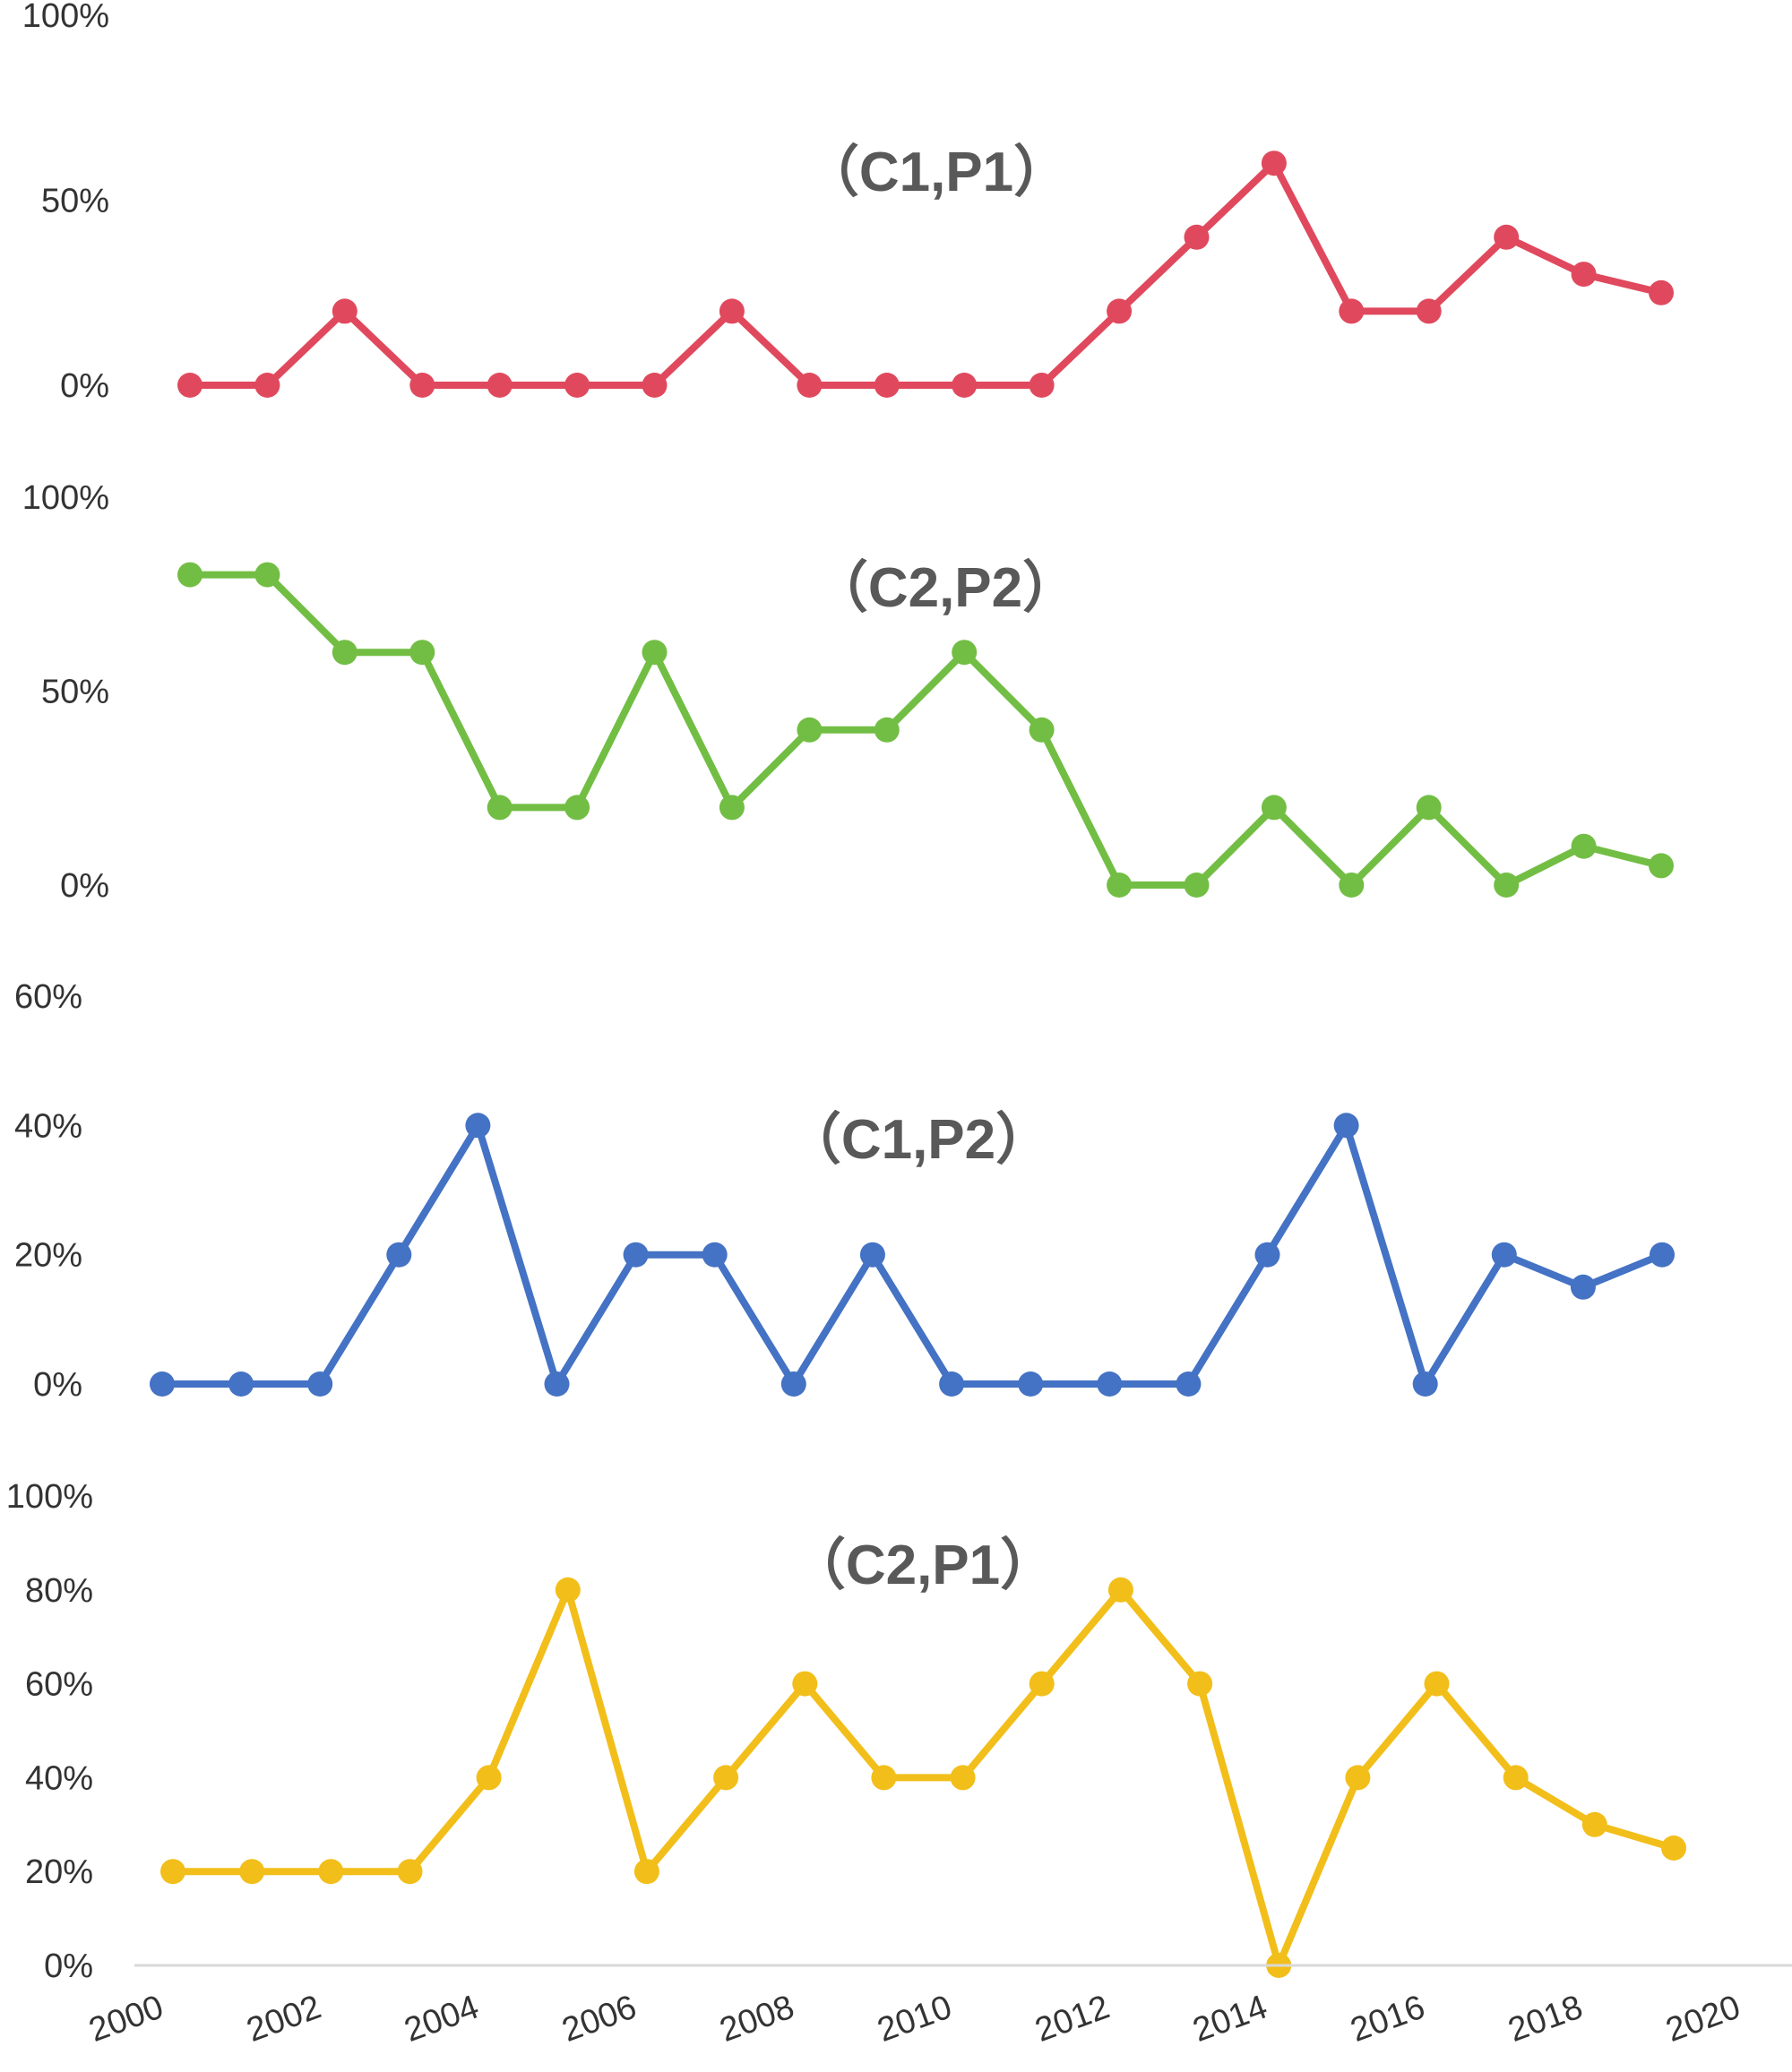 This screenshot has height=2072, width=1792. What do you see at coordinates (1545, 2020) in the screenshot?
I see `x-tick-label: 2018` at bounding box center [1545, 2020].